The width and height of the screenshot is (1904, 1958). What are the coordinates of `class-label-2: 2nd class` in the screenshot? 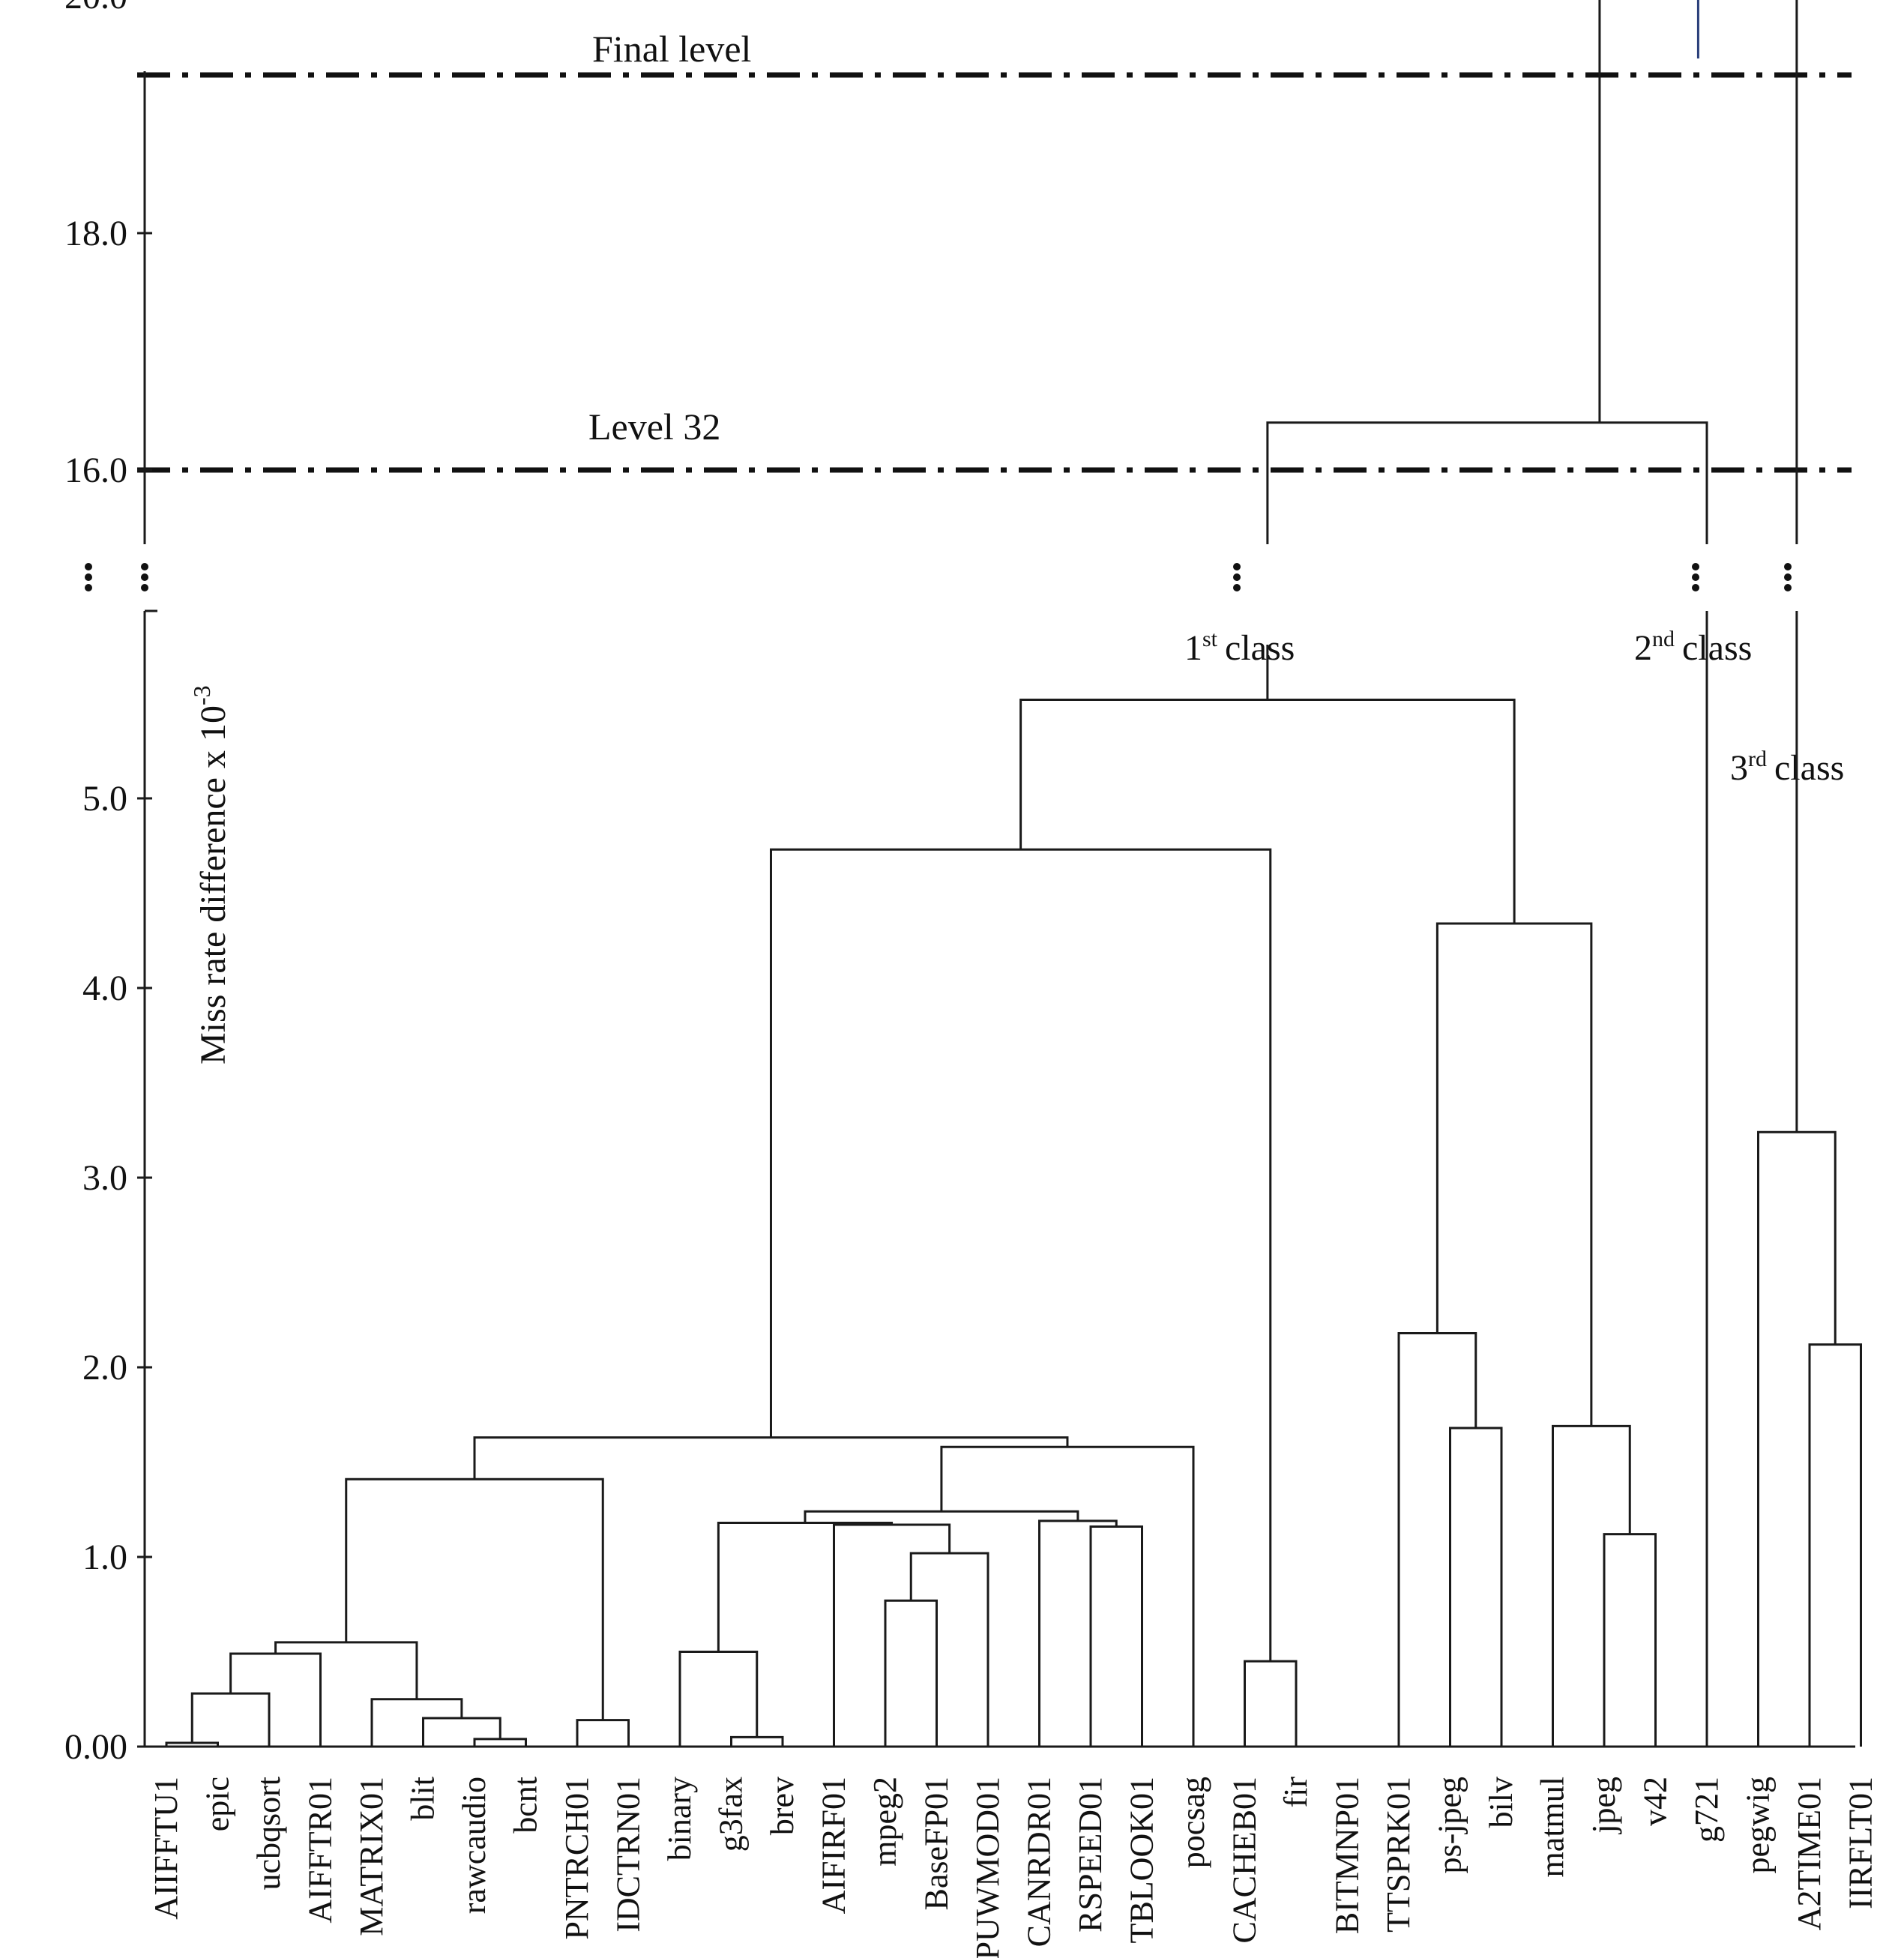 It's located at (1693, 647).